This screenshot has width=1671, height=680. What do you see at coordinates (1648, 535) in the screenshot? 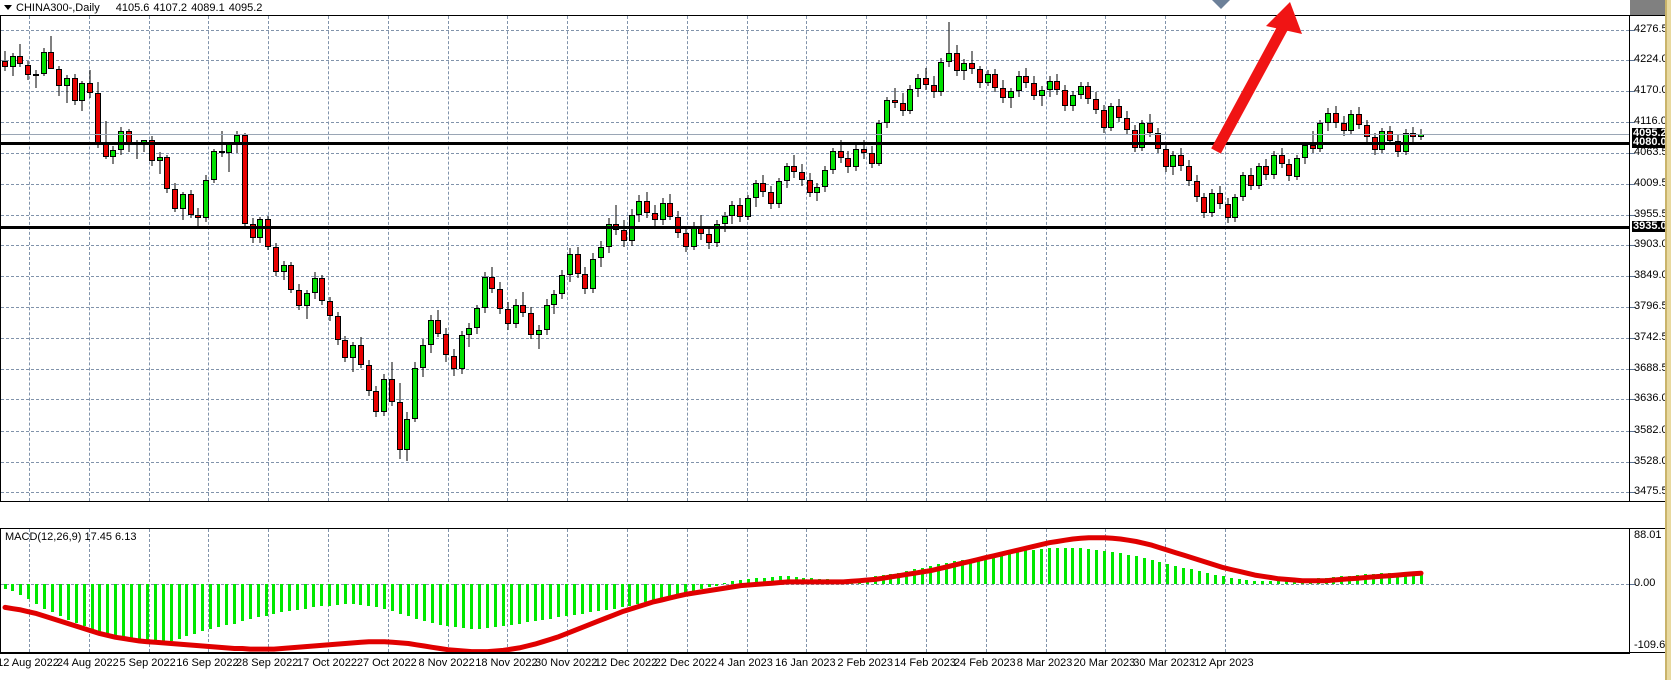
I see `macd-axis-label: 88.01` at bounding box center [1648, 535].